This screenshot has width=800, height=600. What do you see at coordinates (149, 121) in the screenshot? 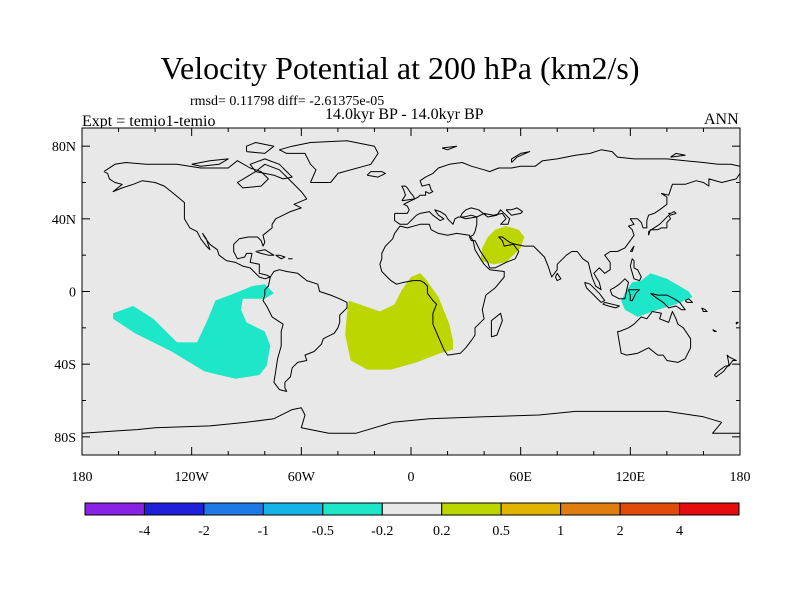
I see `experiment-label: Expt = temio1-temio` at bounding box center [149, 121].